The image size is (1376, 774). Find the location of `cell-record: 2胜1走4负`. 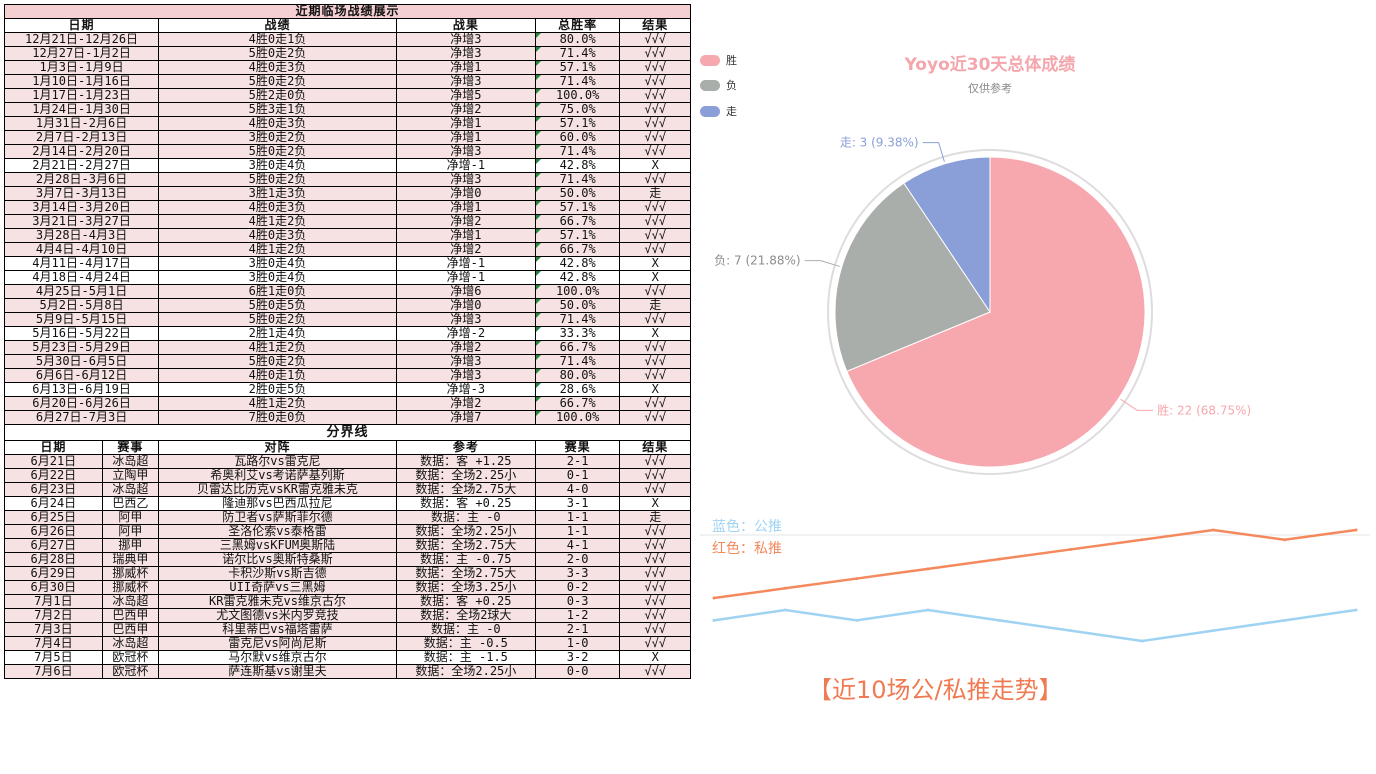

cell-record: 2胜1走4负 is located at coordinates (277, 333).